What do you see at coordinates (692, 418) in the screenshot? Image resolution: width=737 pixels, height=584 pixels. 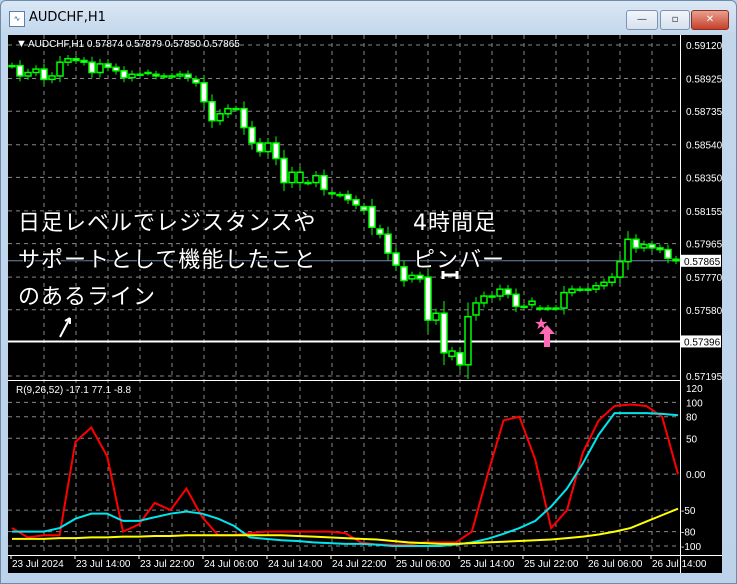 I see `indicator-axis-label: 80` at bounding box center [692, 418].